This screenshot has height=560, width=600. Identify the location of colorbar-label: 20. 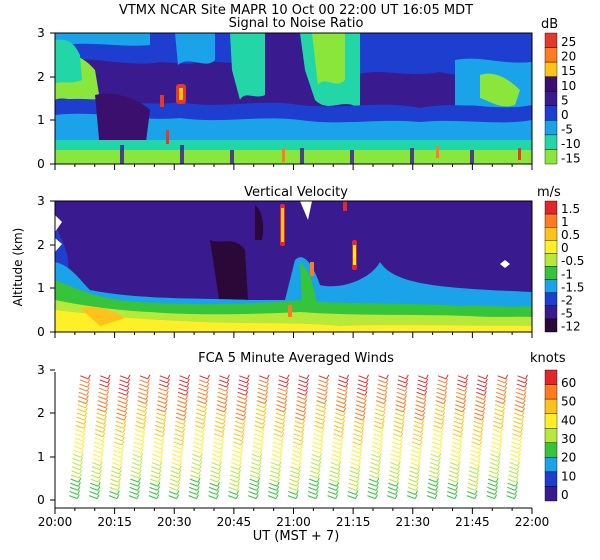
(568, 57).